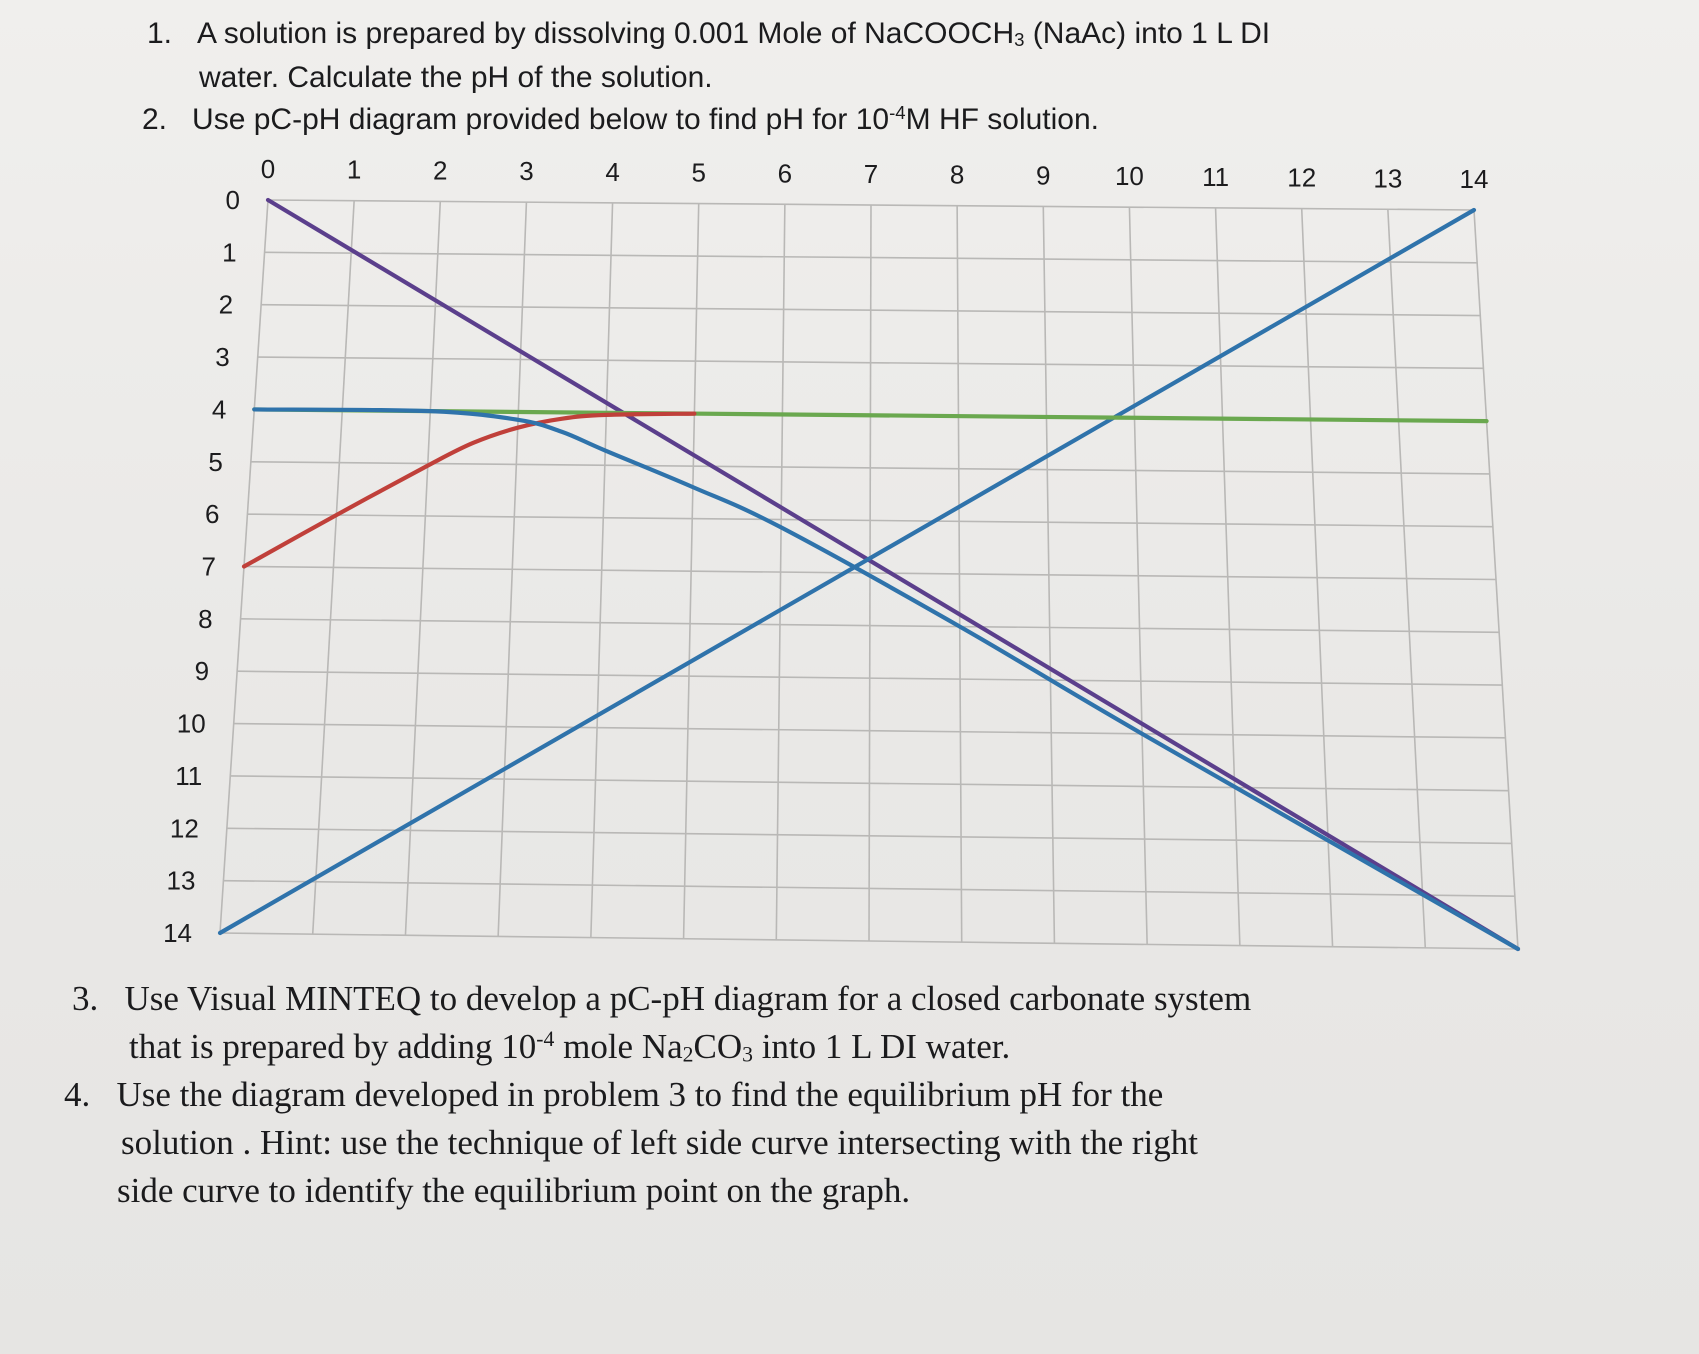 The width and height of the screenshot is (1699, 1354). I want to click on y-tick-label: 3, so click(222, 357).